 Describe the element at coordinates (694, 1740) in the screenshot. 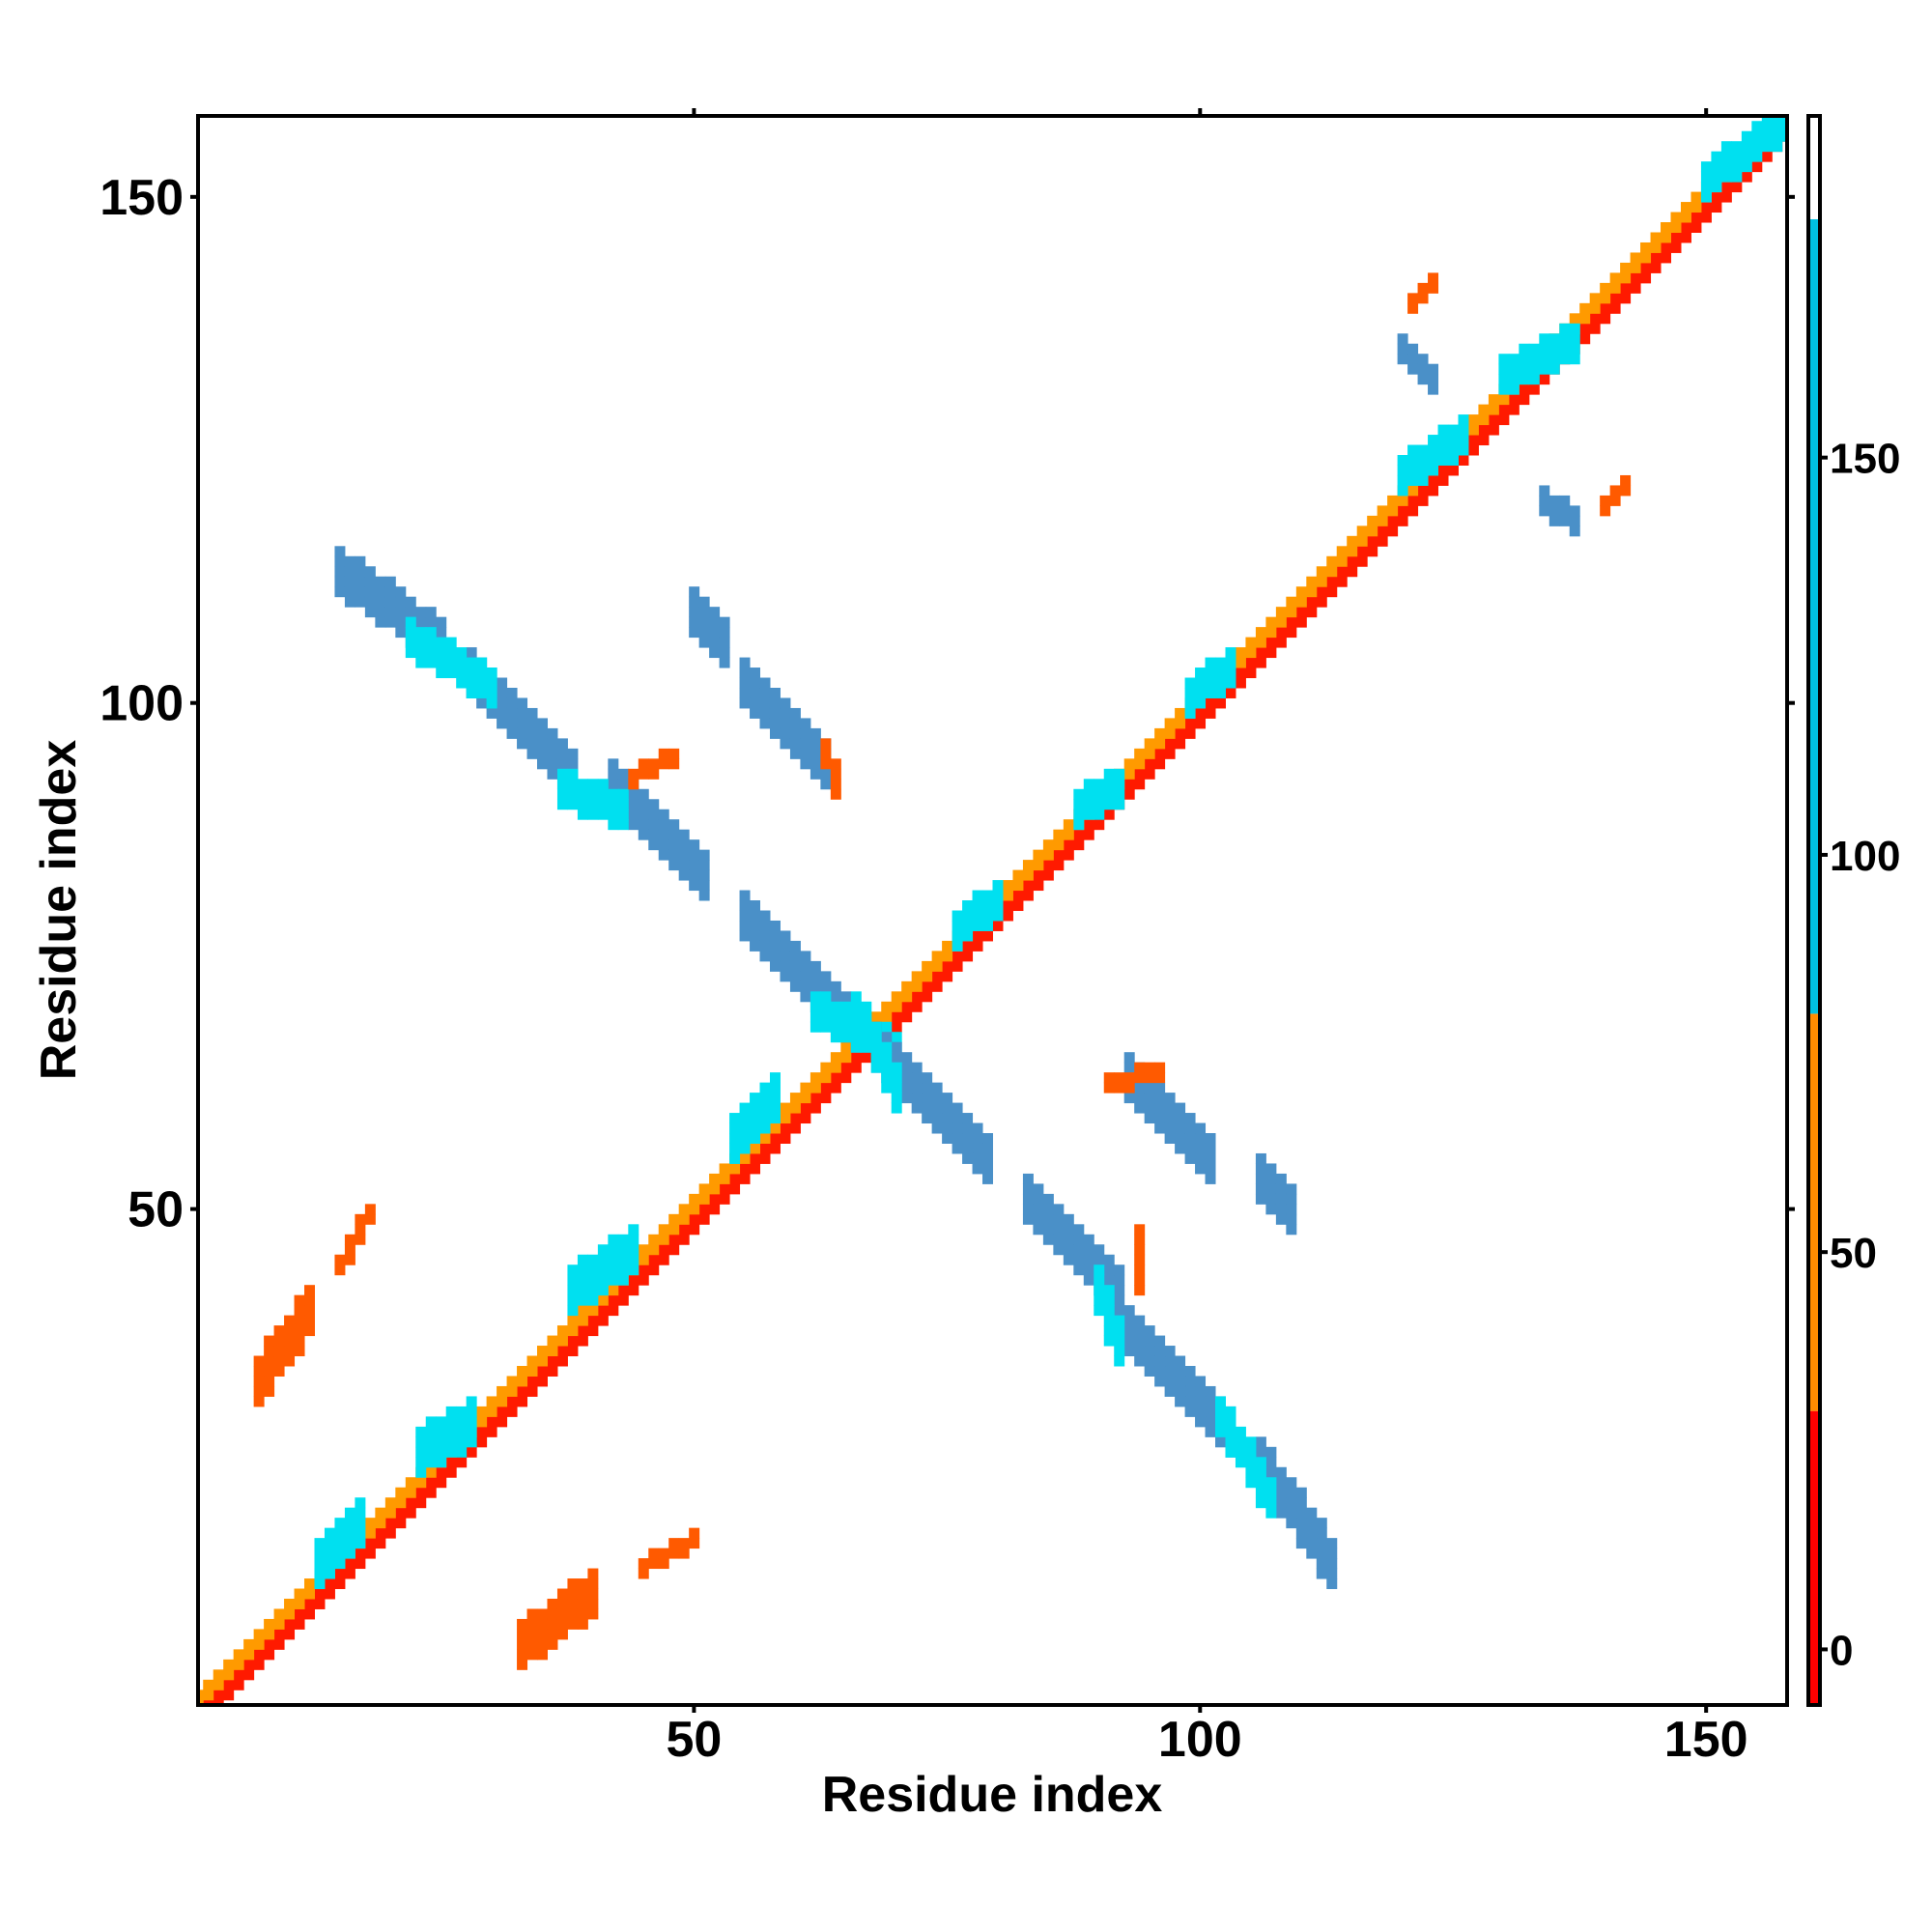

I see `x-tick-label: 50` at that location.